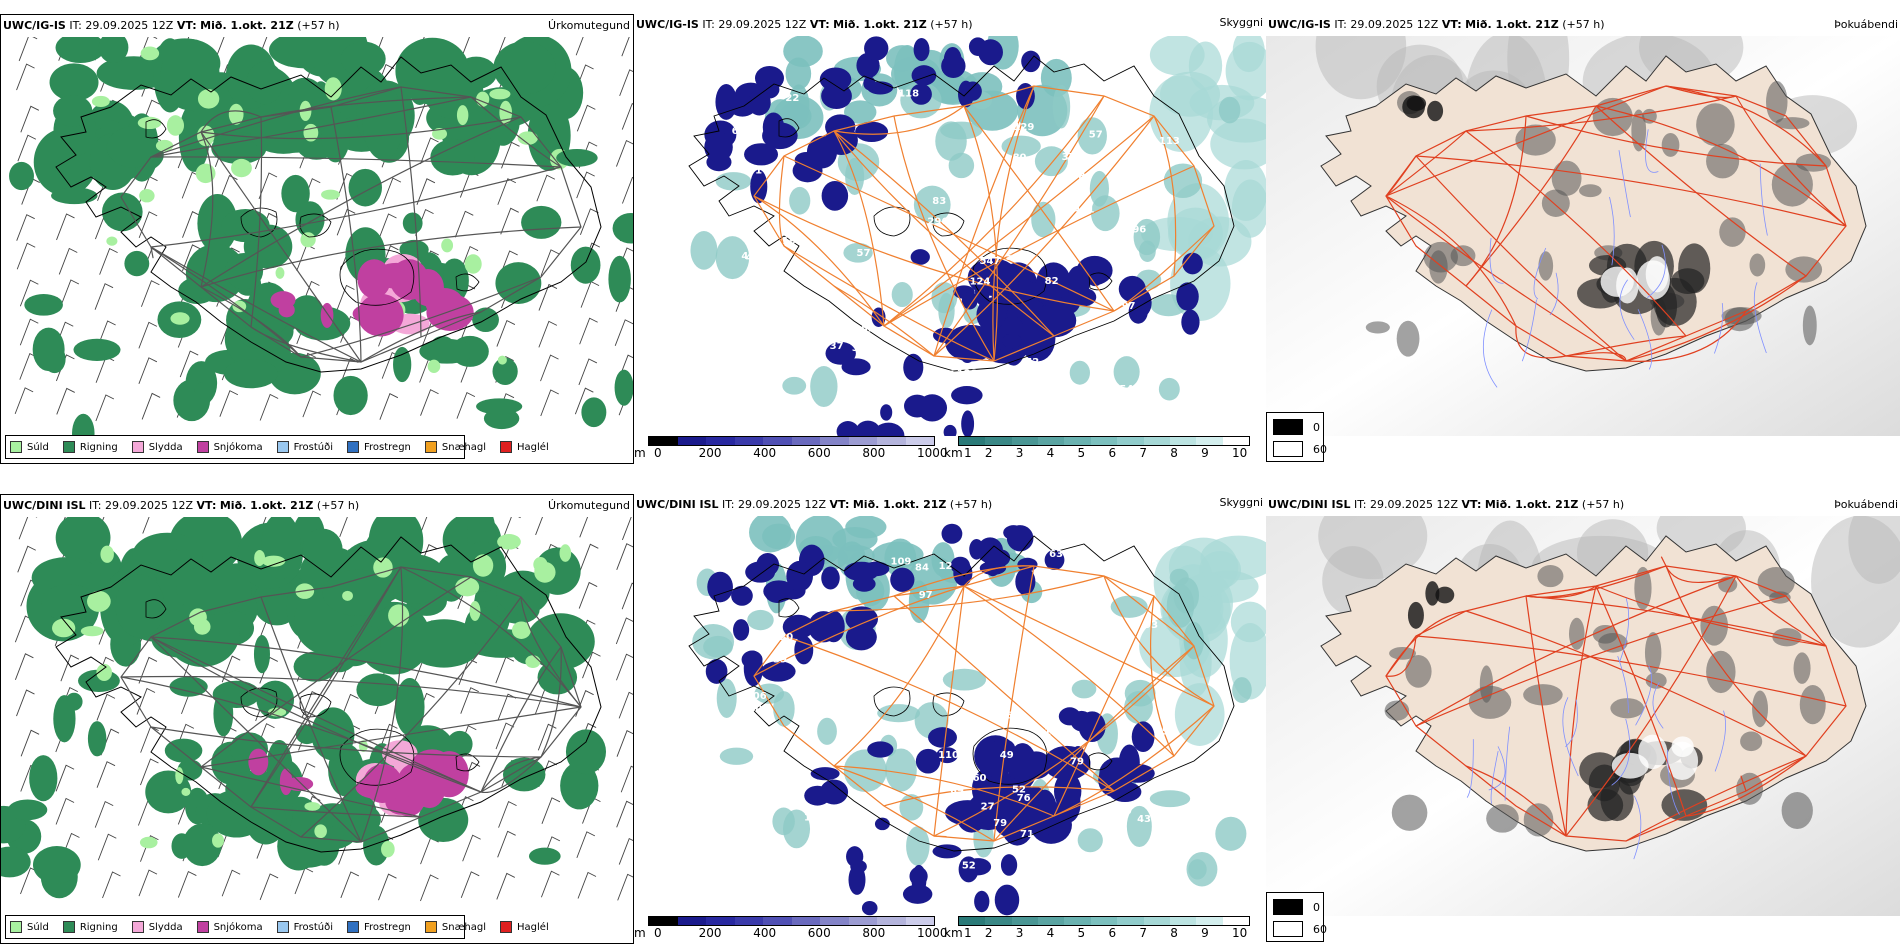 The height and width of the screenshot is (950, 1900). Describe the element at coordinates (968, 933) in the screenshot. I see `colorbar-tick: 1` at that location.